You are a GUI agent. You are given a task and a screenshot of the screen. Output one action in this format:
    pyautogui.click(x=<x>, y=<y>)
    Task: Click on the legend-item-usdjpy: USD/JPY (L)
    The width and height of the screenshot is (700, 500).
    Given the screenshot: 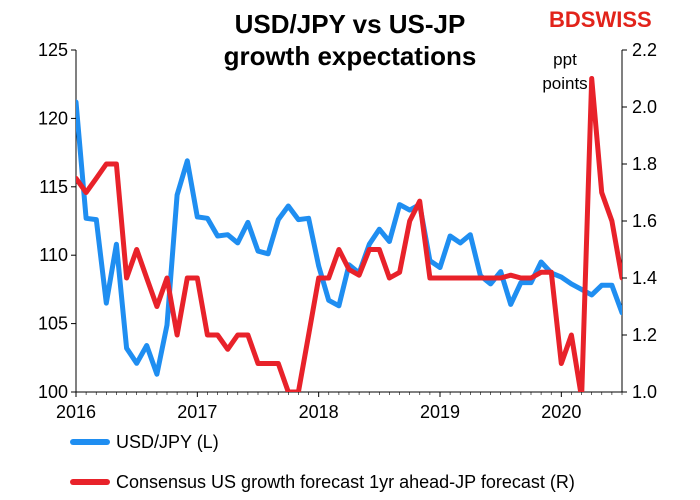 What is the action you would take?
    pyautogui.click(x=322, y=442)
    